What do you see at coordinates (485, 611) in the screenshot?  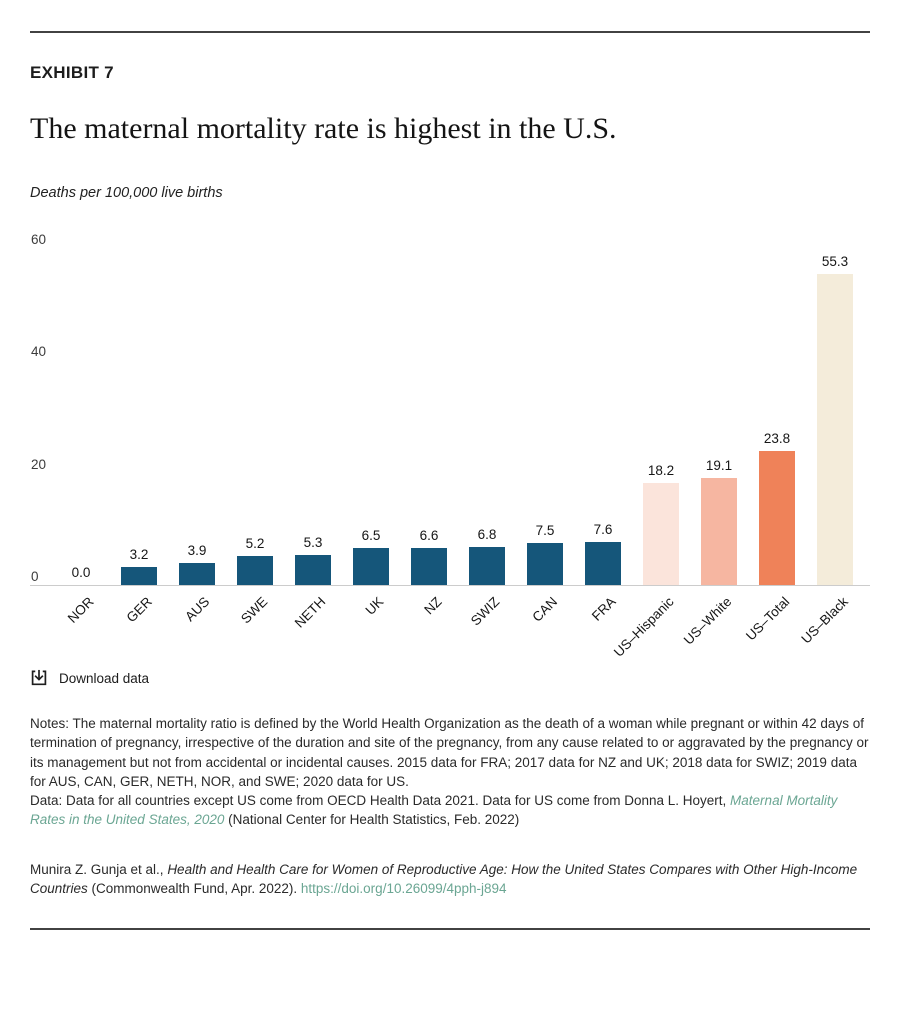 I see `x-axis-label: SWIZ` at bounding box center [485, 611].